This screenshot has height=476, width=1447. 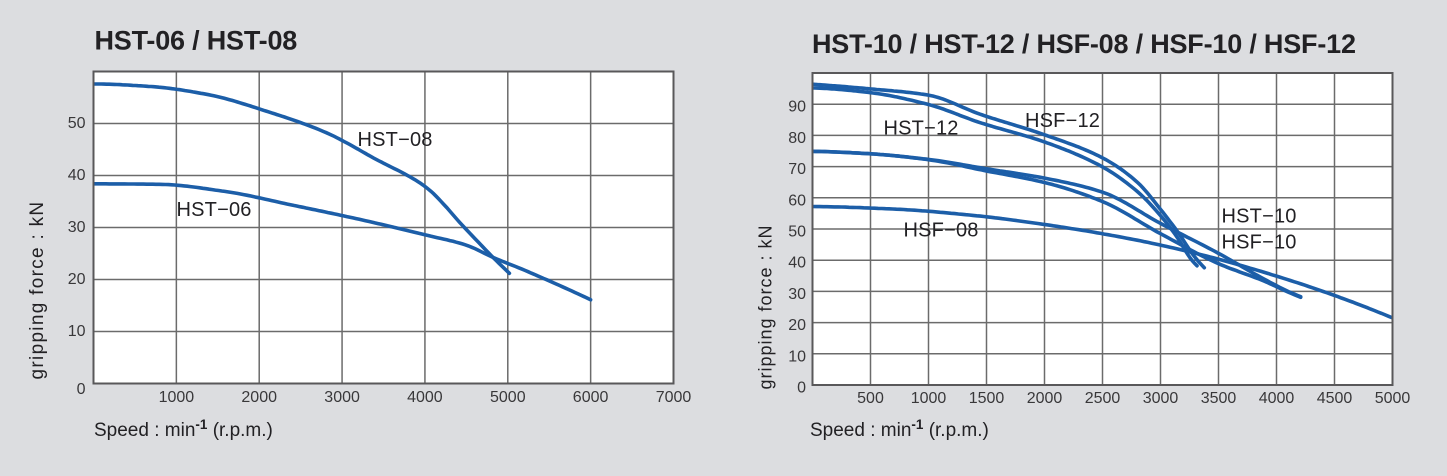 I want to click on svg-text: 6000, so click(x=591, y=397).